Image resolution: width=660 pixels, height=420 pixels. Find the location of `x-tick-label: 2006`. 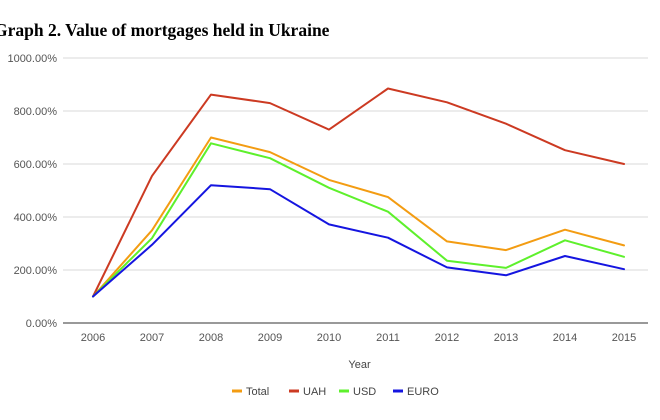

x-tick-label: 2006 is located at coordinates (93, 338).